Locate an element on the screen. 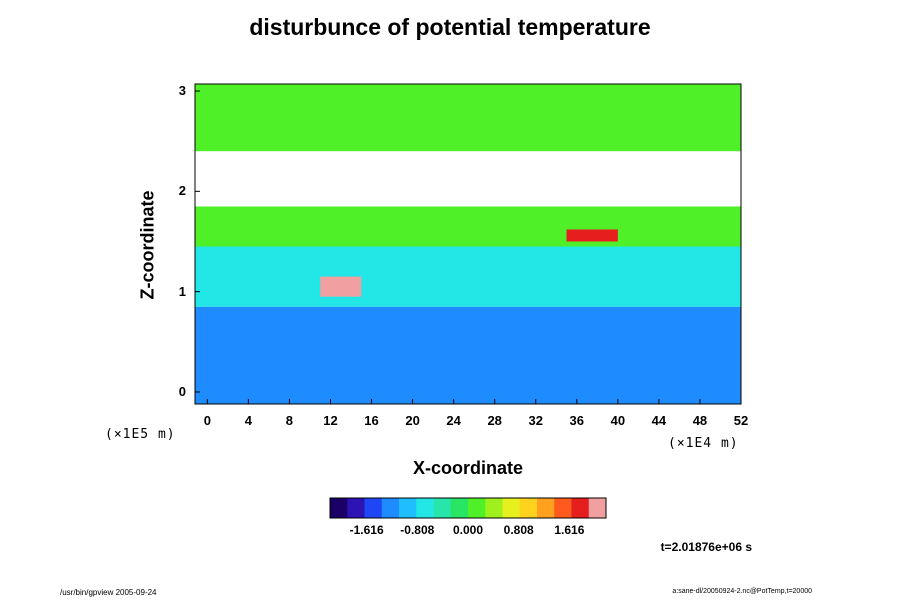 The height and width of the screenshot is (600, 900). y-tick-label: 3 is located at coordinates (182, 91).